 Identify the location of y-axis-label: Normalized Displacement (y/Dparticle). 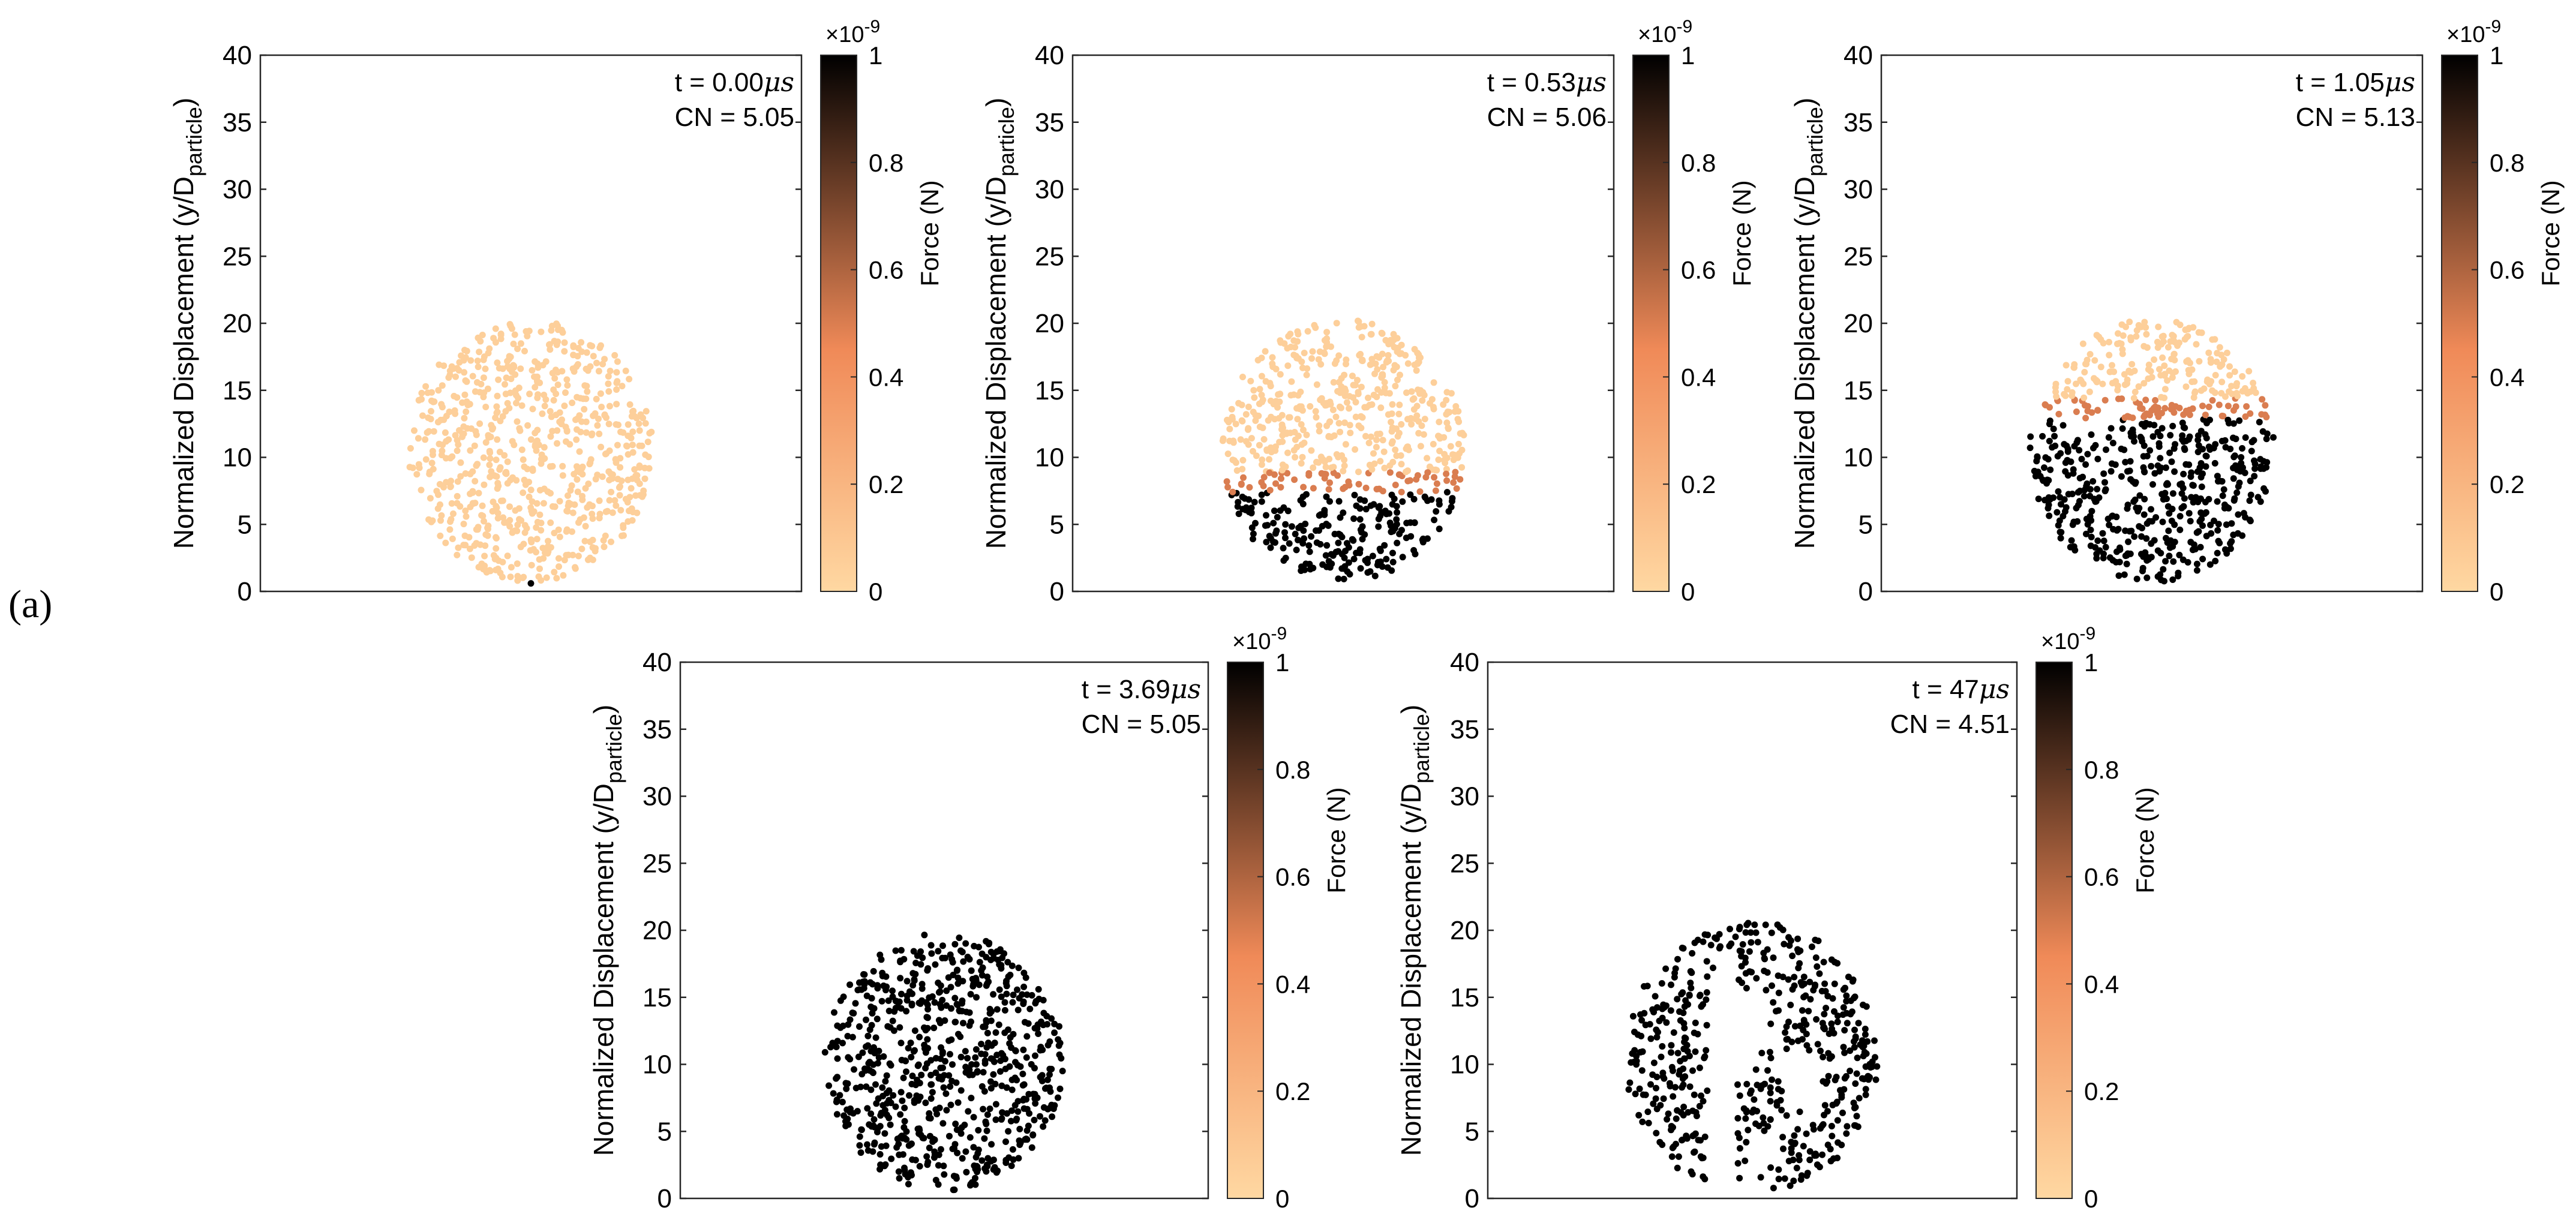
(1415, 930).